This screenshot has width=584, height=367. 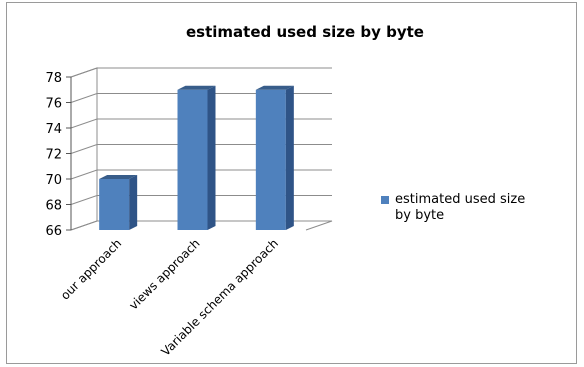 I want to click on y-tick-label: 72, so click(x=53, y=155).